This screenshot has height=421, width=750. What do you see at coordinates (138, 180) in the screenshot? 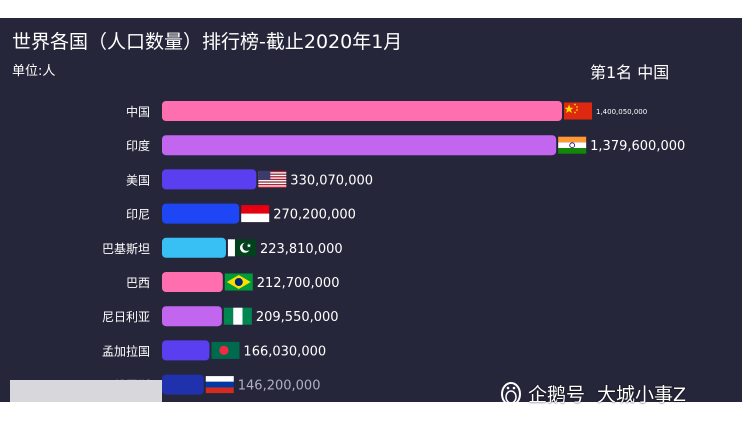
I see `category-label: 美国` at bounding box center [138, 180].